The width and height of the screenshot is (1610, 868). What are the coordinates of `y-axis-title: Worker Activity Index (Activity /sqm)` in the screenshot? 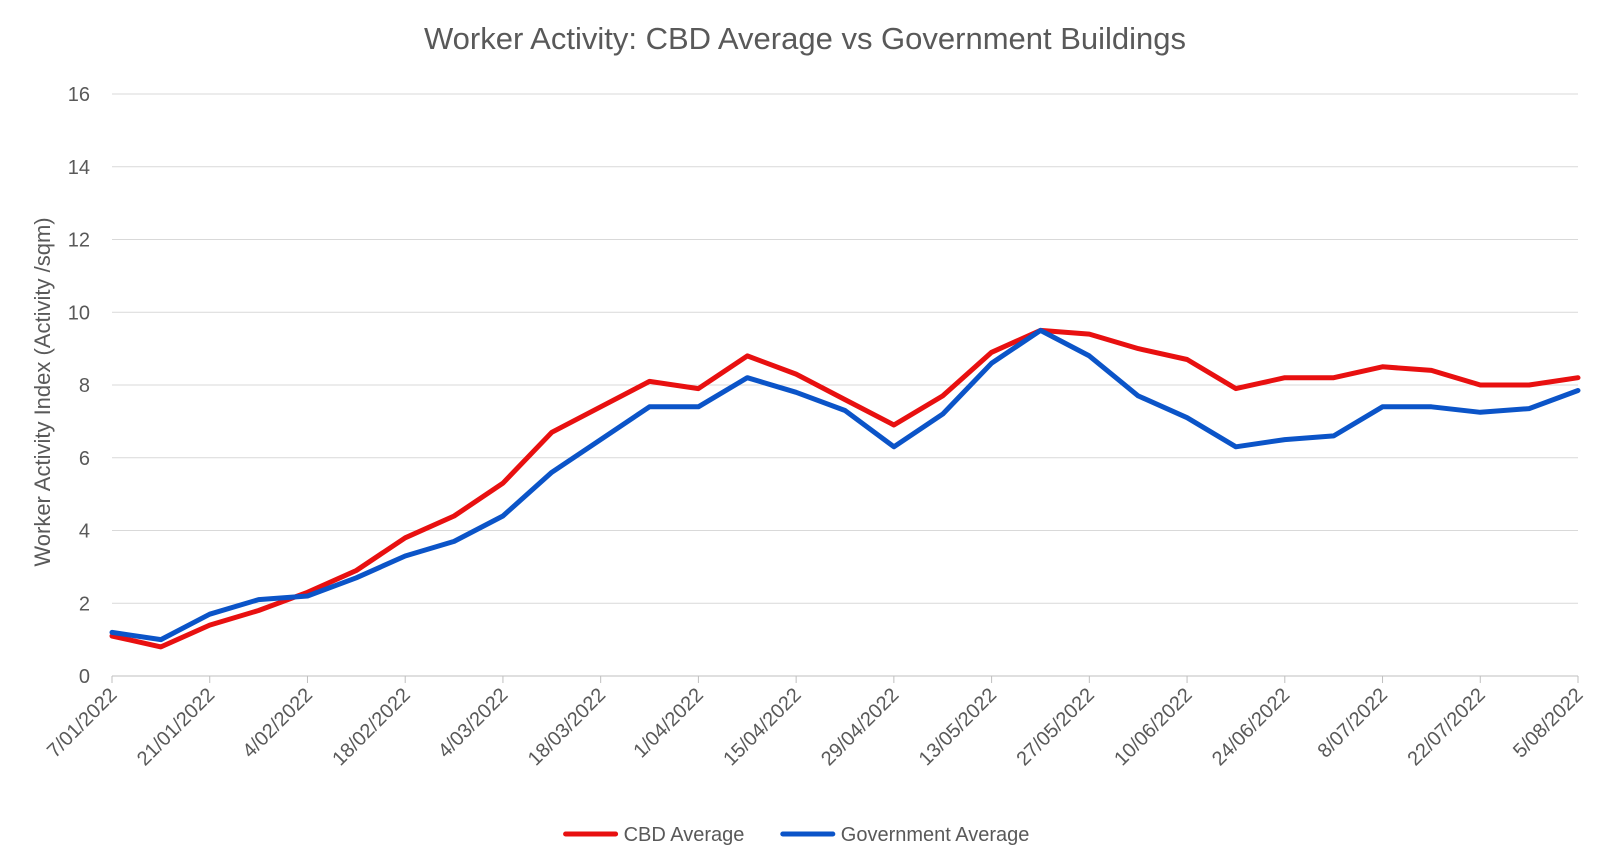 It's located at (42, 391).